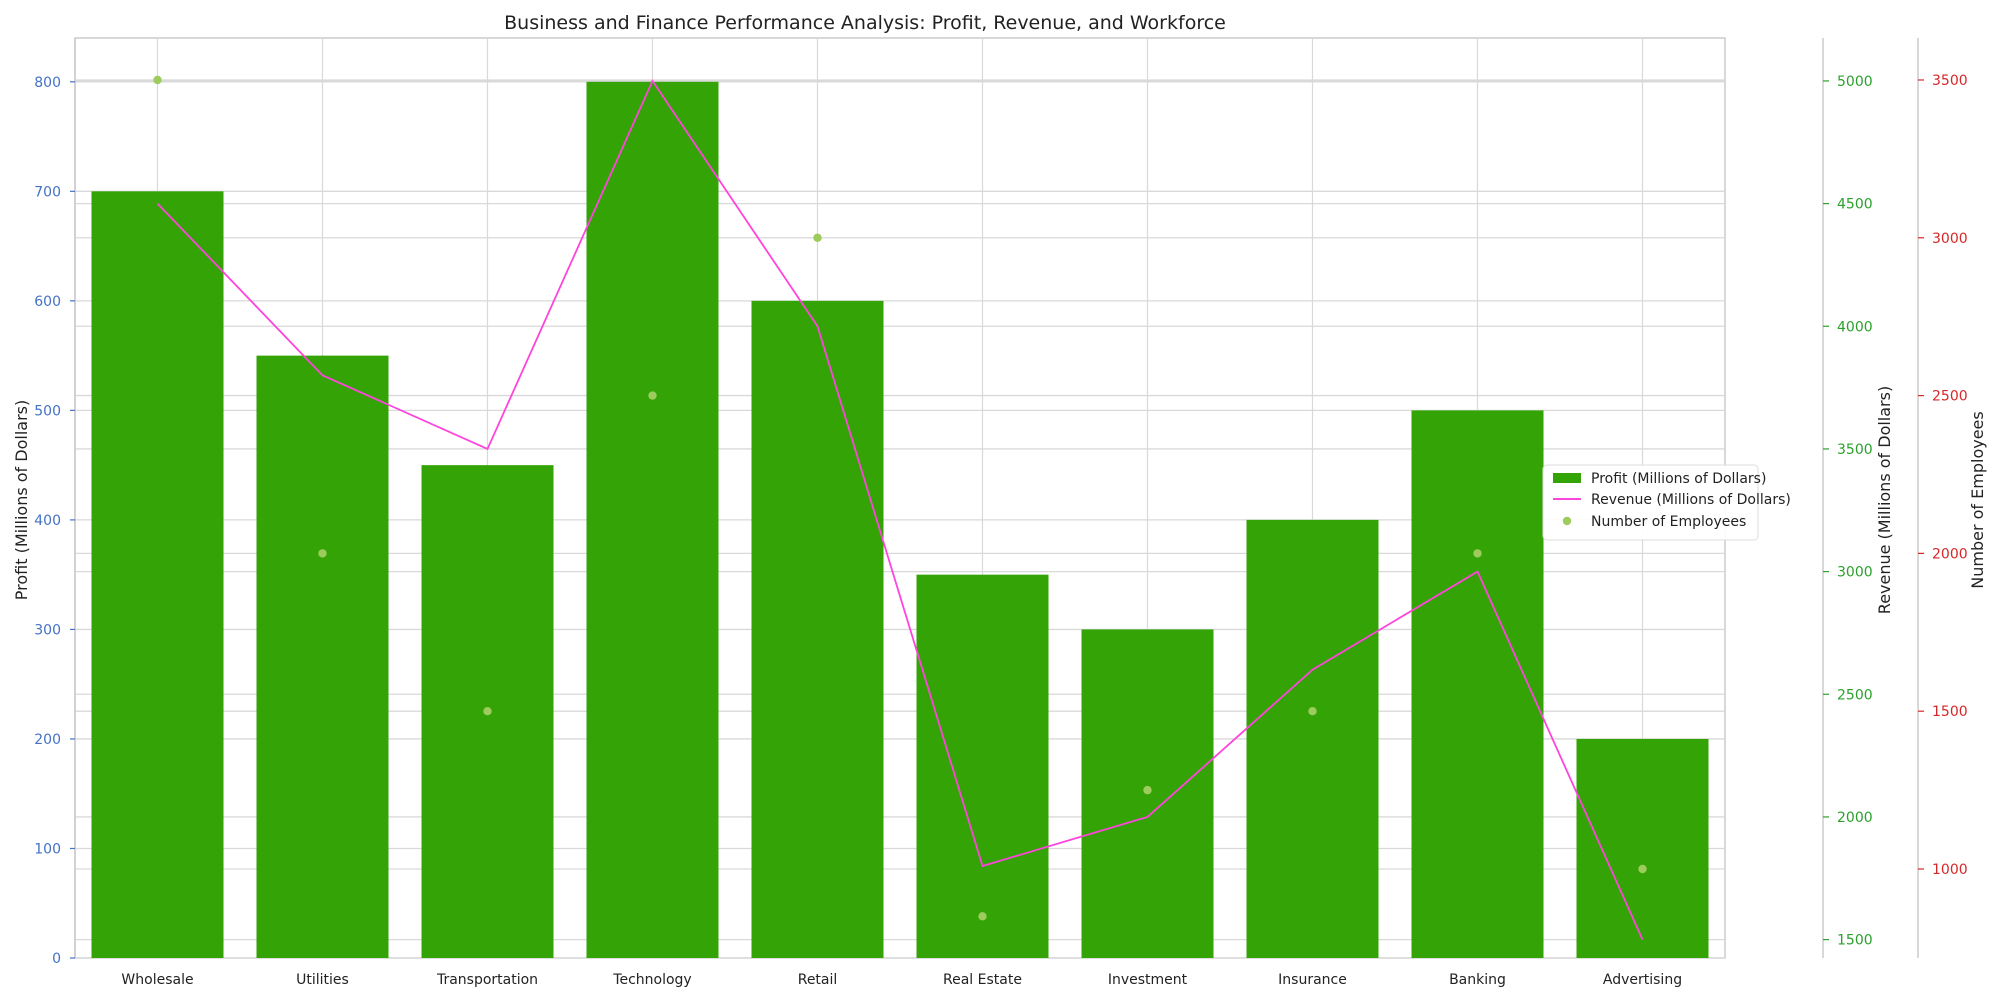  What do you see at coordinates (651, 980) in the screenshot?
I see `x-tick-label: Technology` at bounding box center [651, 980].